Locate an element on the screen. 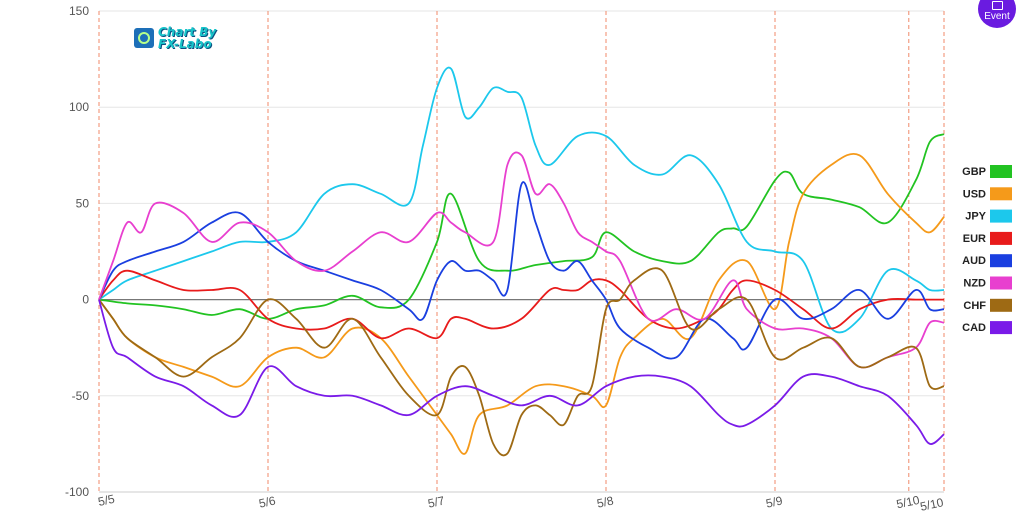  y-axis: 150 100 50 0 -50 -100 is located at coordinates (77, 251).